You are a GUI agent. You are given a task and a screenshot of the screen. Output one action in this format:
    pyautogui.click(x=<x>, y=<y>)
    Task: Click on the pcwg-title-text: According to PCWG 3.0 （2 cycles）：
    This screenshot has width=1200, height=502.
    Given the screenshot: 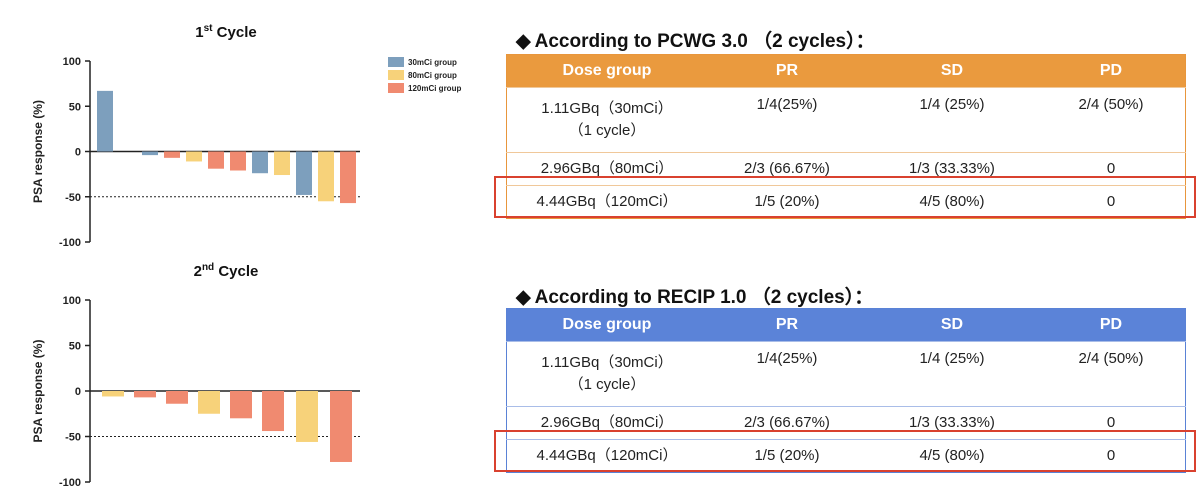 What is the action you would take?
    pyautogui.click(x=704, y=41)
    